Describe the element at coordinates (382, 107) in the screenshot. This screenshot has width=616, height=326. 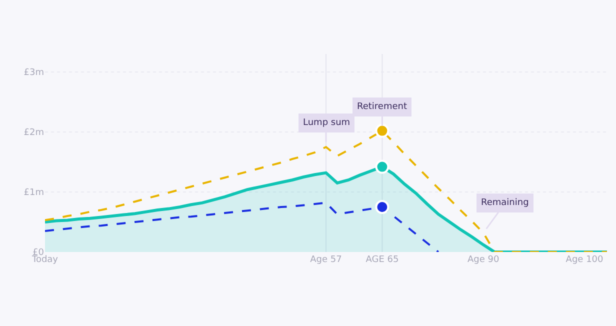
I see `annotation: Retirement` at that location.